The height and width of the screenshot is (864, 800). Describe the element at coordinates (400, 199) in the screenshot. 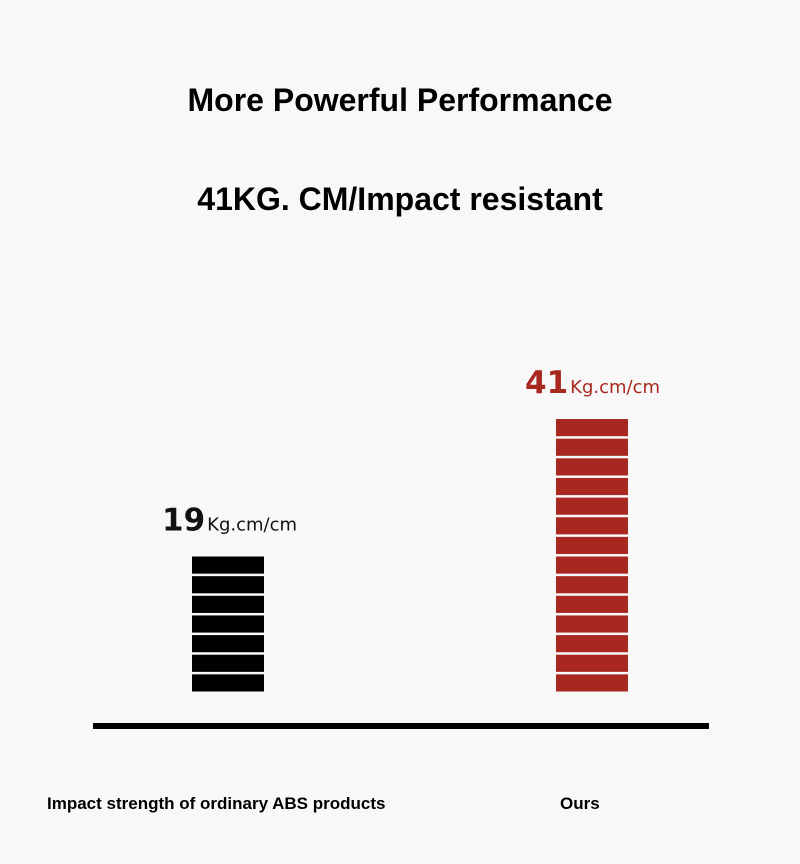

I see `chart-subtitle: 41KG. CM/Impact resistant` at that location.